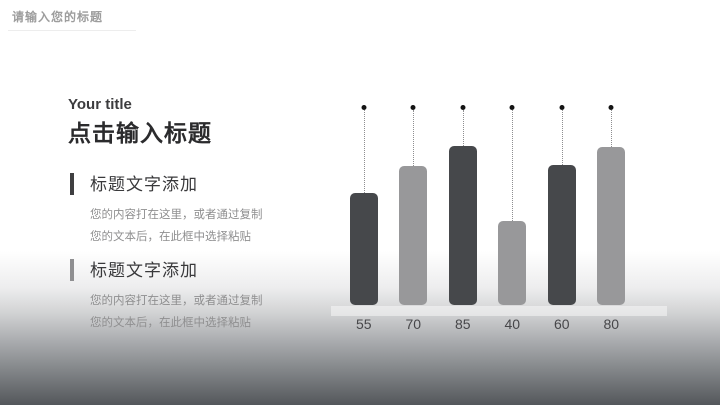 This screenshot has height=405, width=720. I want to click on bar-group: 85, so click(463, 220).